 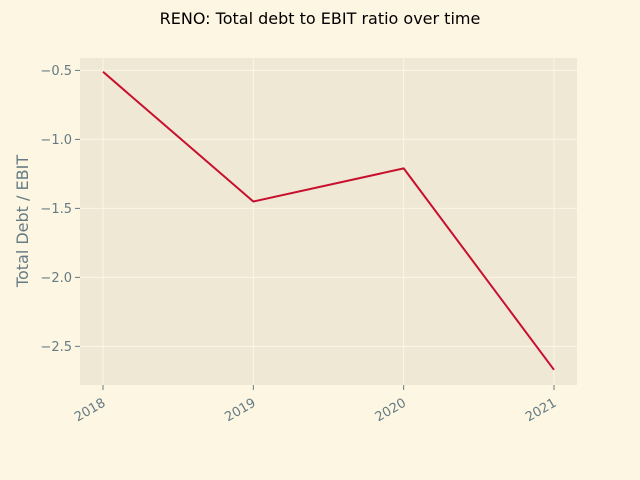 I want to click on y-tick-label: −0.5, so click(x=56, y=71).